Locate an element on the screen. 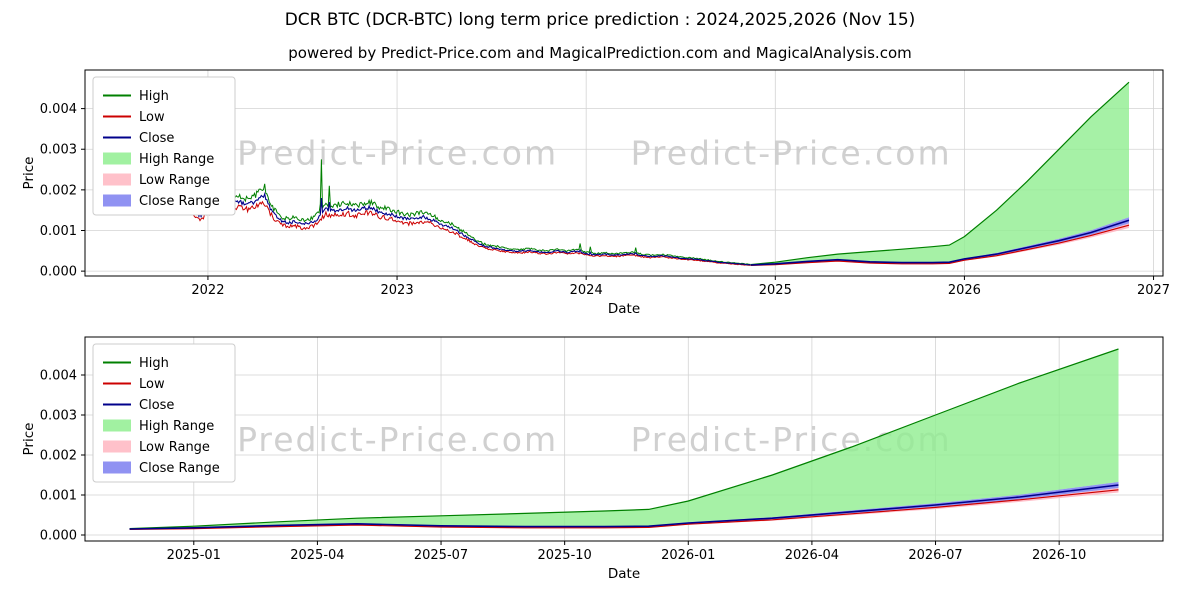 Image resolution: width=1200 pixels, height=600 pixels. x-tick-label: 2026-10 is located at coordinates (1059, 555).